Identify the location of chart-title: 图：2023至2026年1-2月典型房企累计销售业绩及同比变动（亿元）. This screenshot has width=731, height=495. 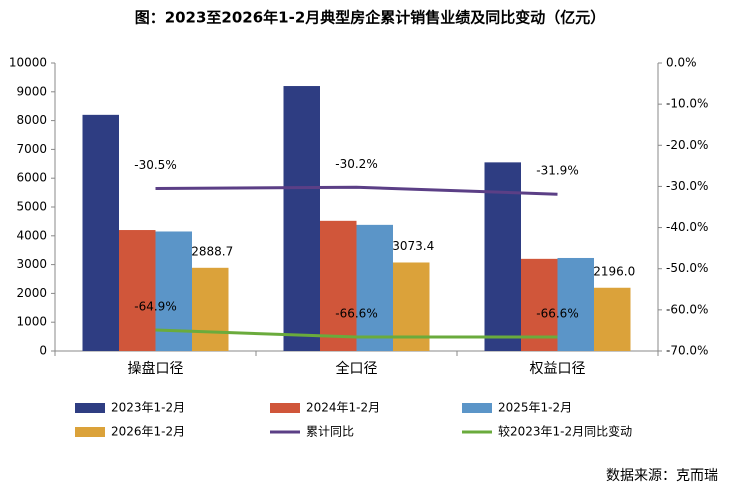
(370, 18).